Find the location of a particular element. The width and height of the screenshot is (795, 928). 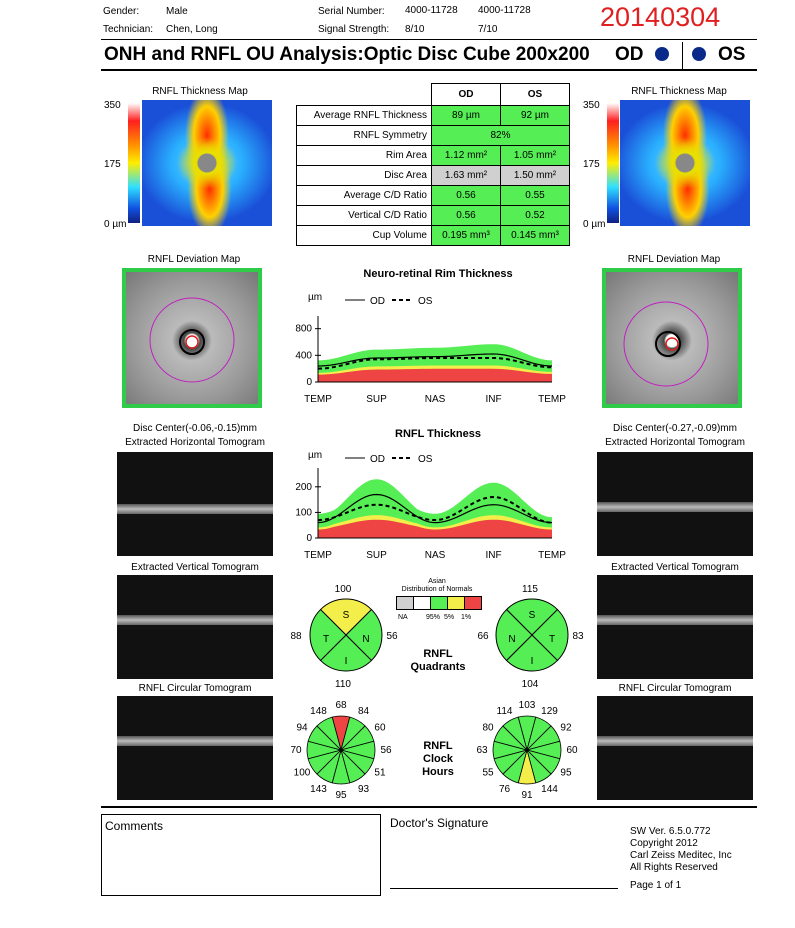

clock-value: 95 is located at coordinates (341, 795).